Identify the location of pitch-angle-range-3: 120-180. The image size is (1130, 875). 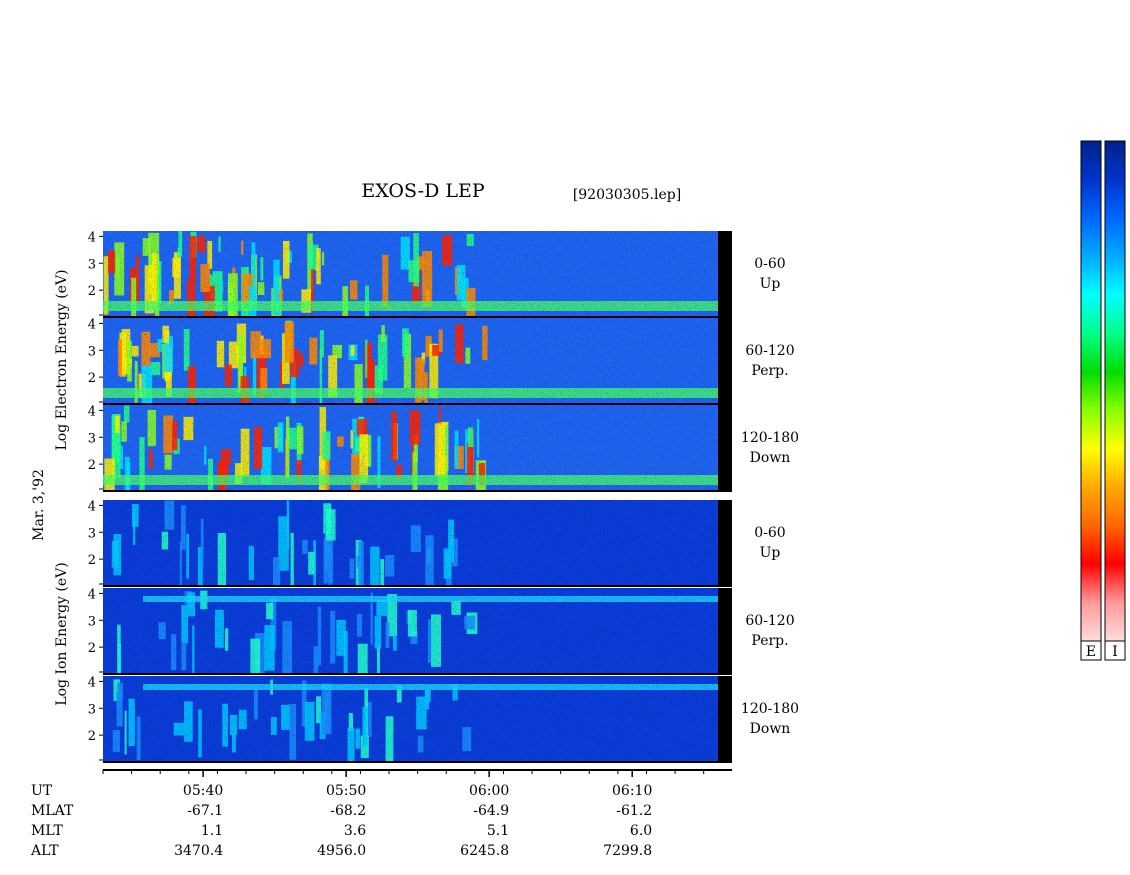
(770, 438).